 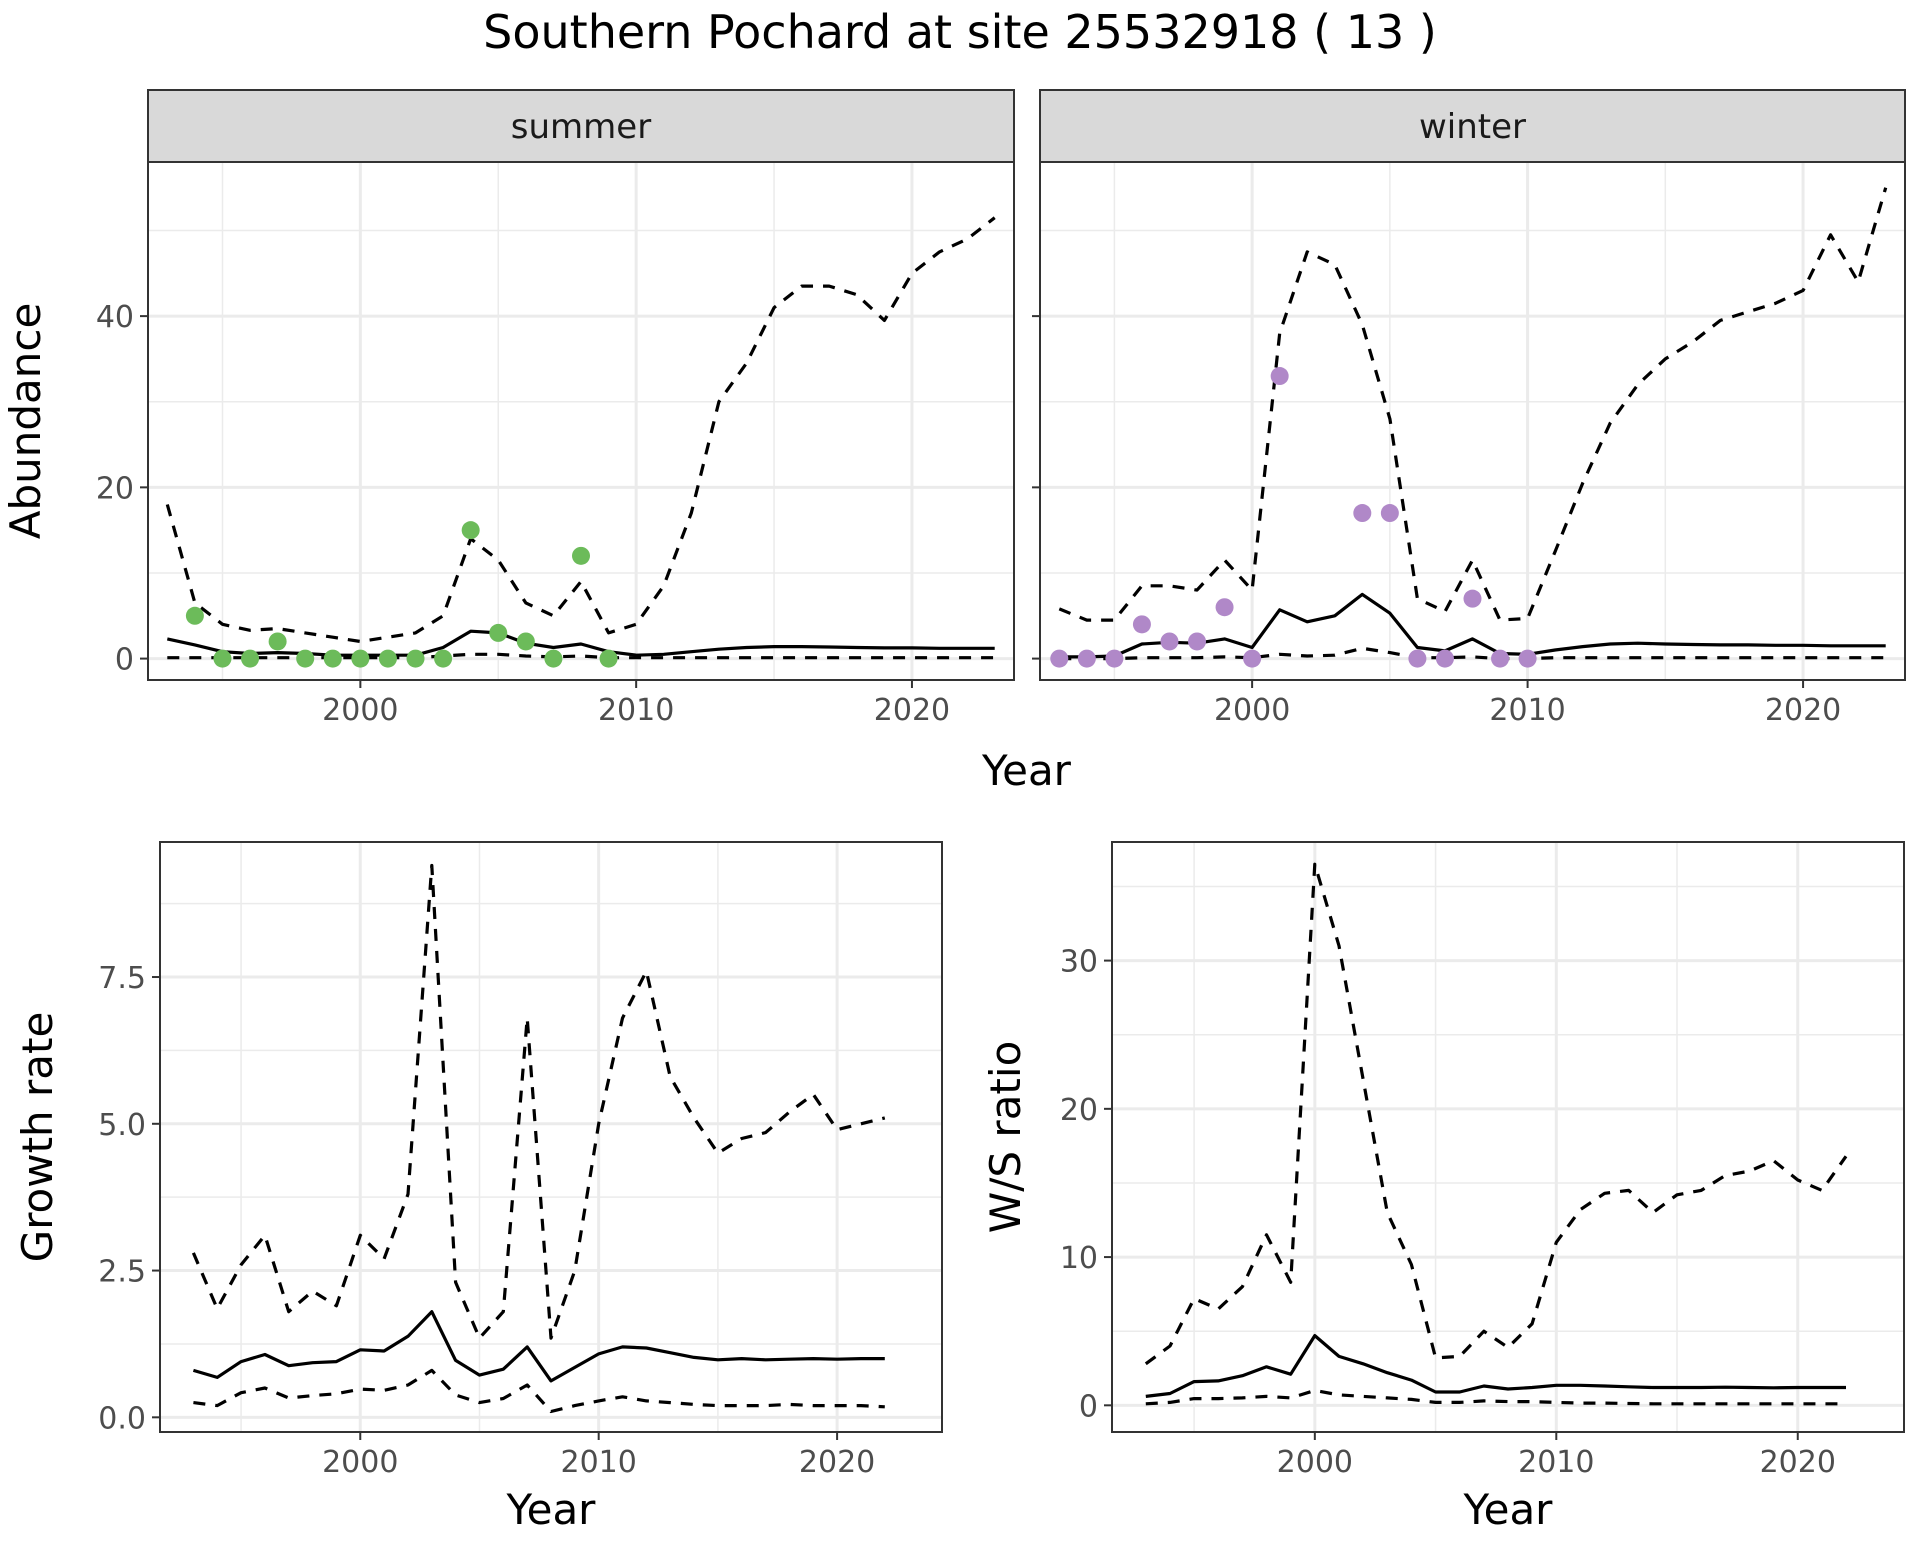 I want to click on y-tick-label: 0.0, so click(x=122, y=1418).